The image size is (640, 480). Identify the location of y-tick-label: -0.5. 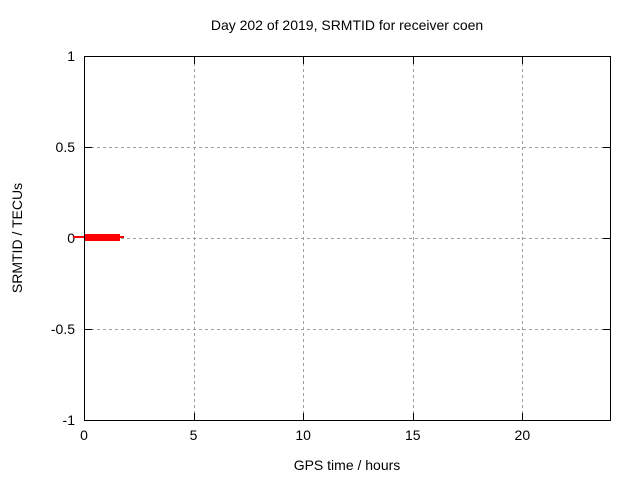
(62, 329).